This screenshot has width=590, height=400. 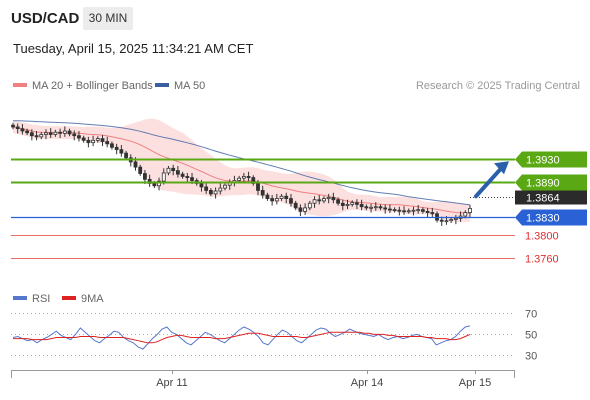 I want to click on rsi-ma9-line, so click(x=242, y=337).